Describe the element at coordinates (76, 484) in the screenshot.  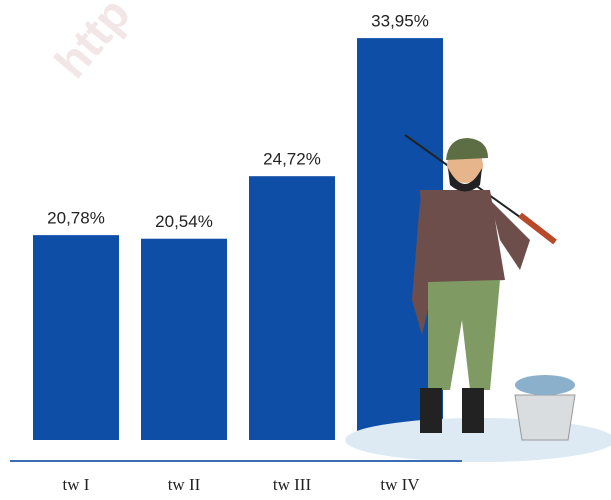
I see `x-tick-label: tw I` at that location.